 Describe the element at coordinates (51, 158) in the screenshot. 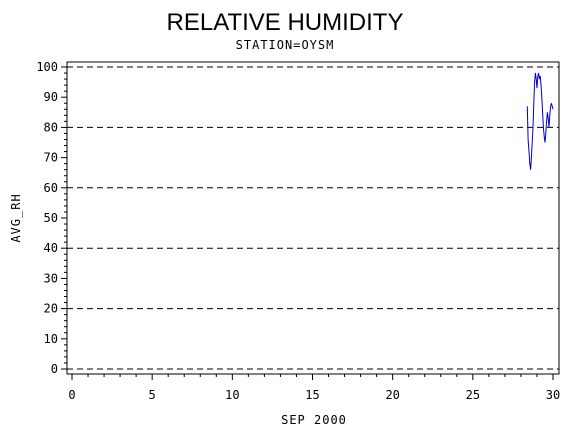

I see `y-tick-label-70: 70` at that location.